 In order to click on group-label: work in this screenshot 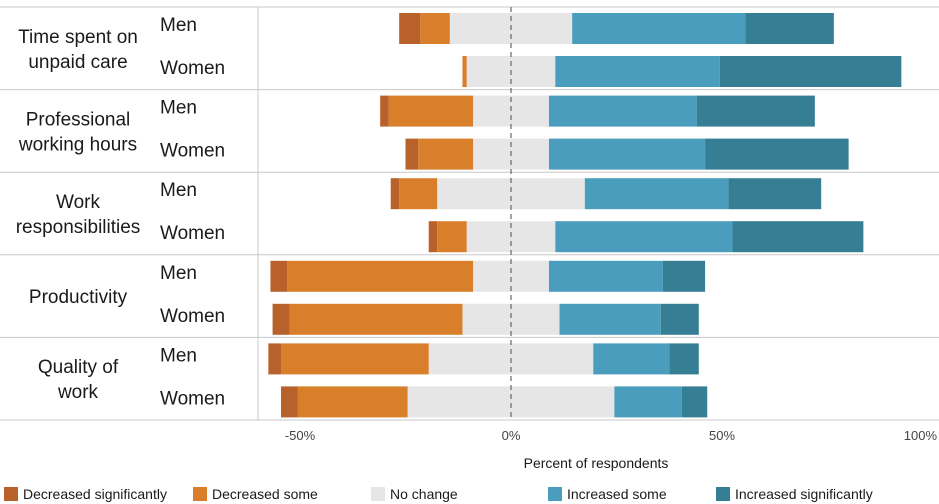, I will do `click(78, 392)`.